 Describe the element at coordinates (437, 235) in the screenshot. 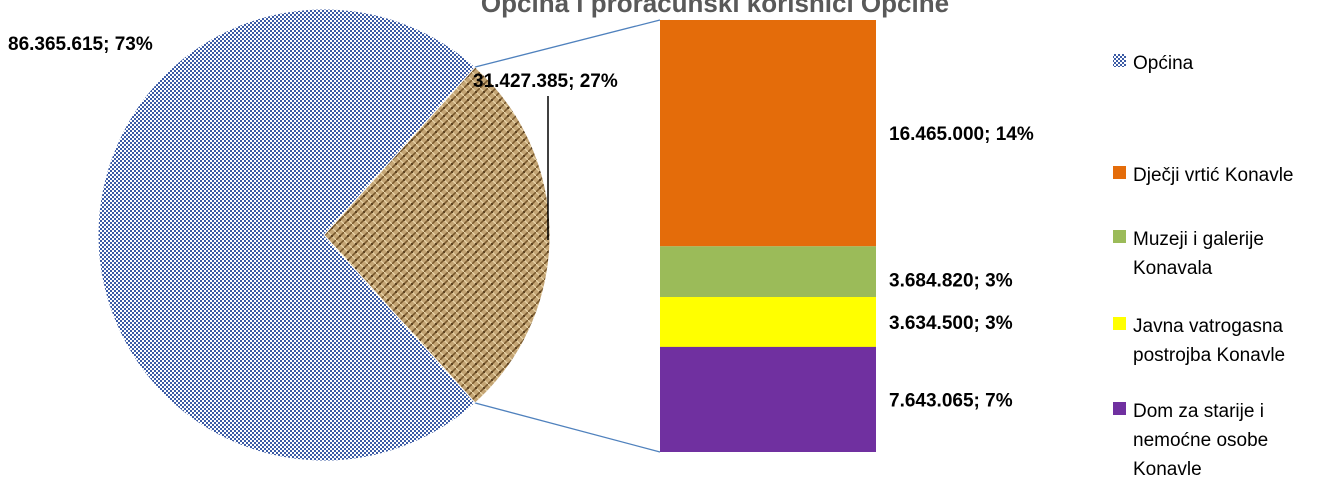

I see `pie-slice-proracunski-korisnici` at that location.